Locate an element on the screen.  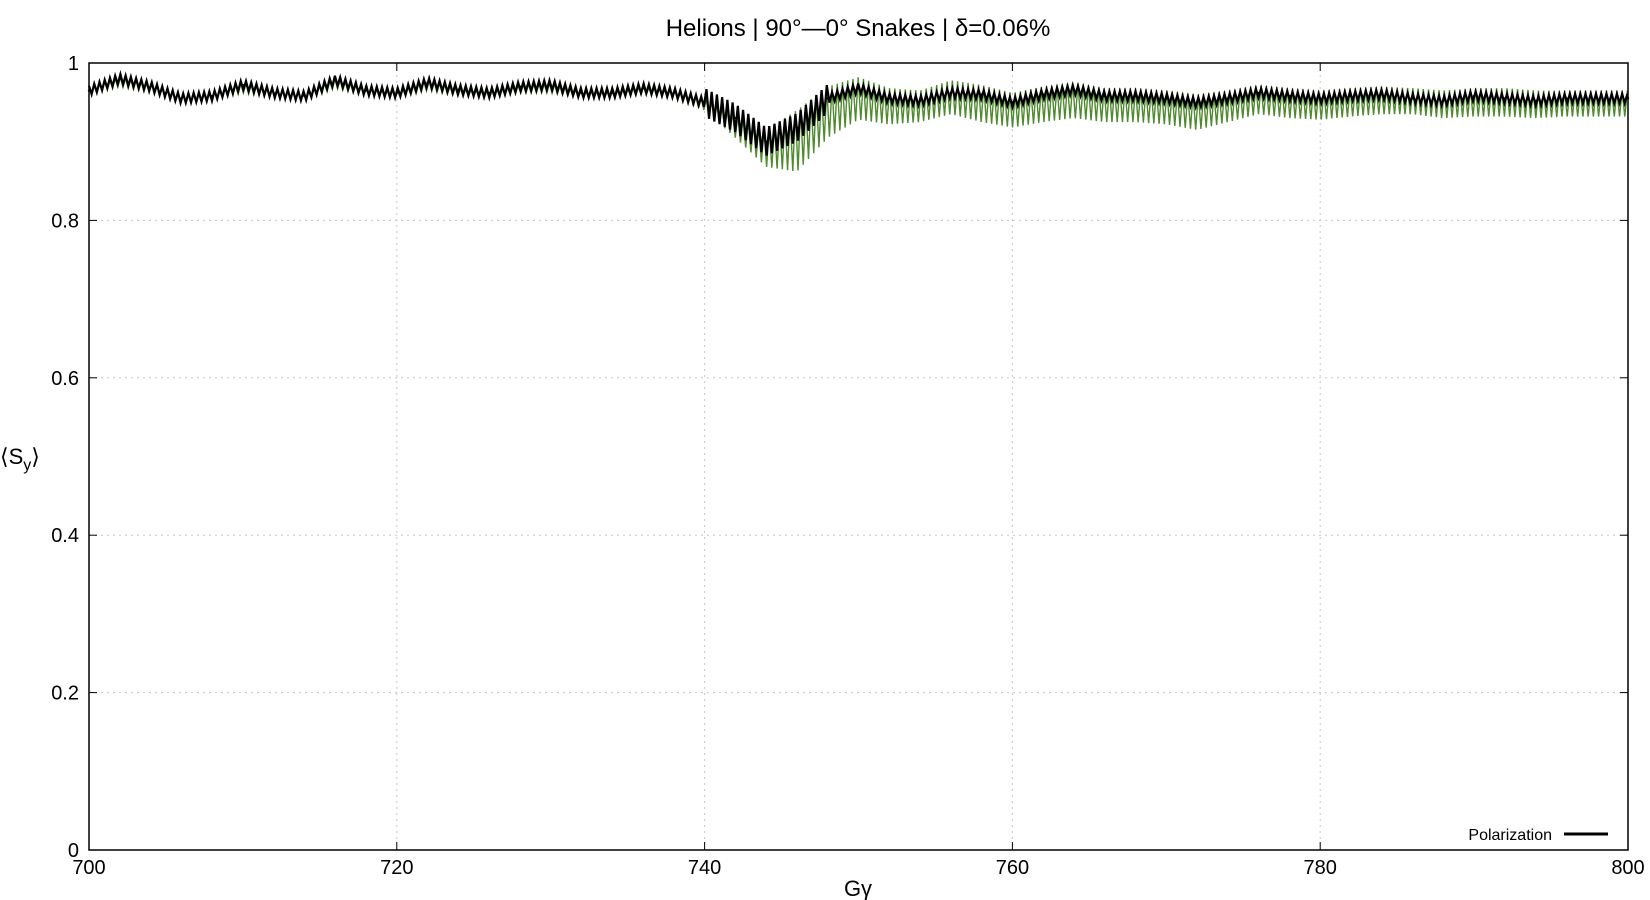
plot-area is located at coordinates (858, 120).